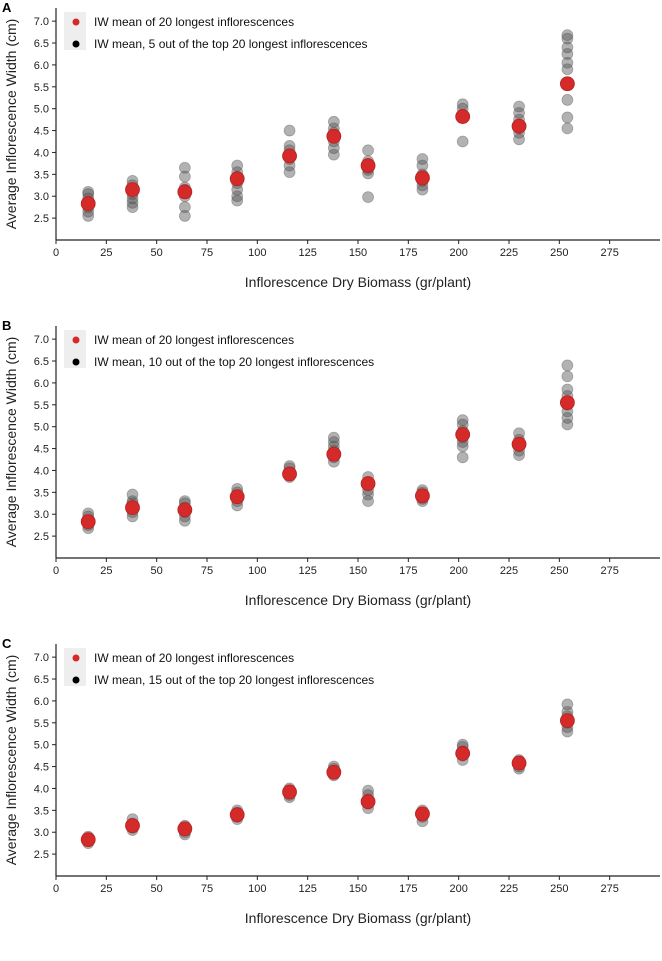 The width and height of the screenshot is (662, 961). I want to click on x-tick-label: 250, so click(559, 571).